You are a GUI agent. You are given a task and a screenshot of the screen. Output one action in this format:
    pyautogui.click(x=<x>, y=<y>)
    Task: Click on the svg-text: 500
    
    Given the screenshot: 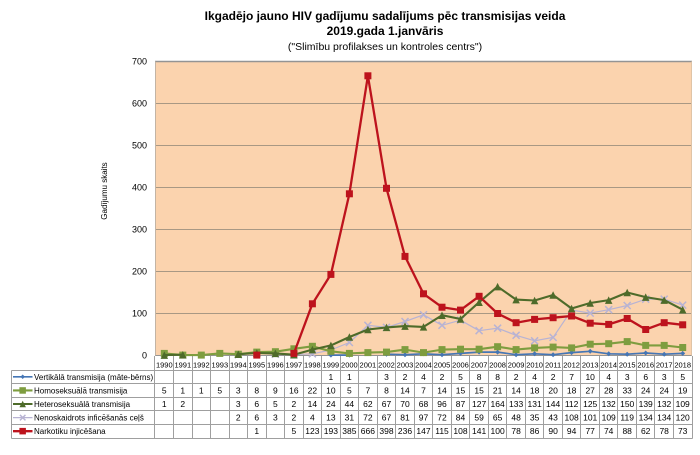 What is the action you would take?
    pyautogui.click(x=139, y=146)
    